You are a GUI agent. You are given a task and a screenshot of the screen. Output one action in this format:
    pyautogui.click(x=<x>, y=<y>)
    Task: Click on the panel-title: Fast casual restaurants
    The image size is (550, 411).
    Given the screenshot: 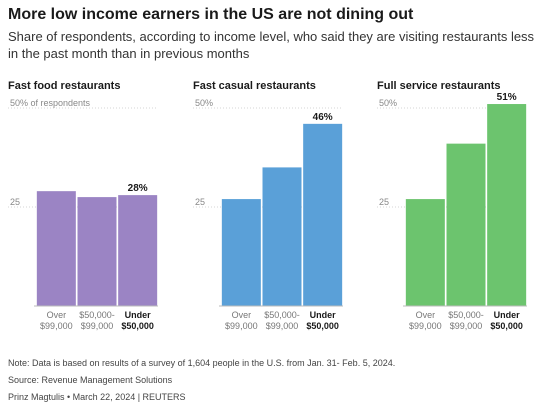 What is the action you would take?
    pyautogui.click(x=254, y=86)
    